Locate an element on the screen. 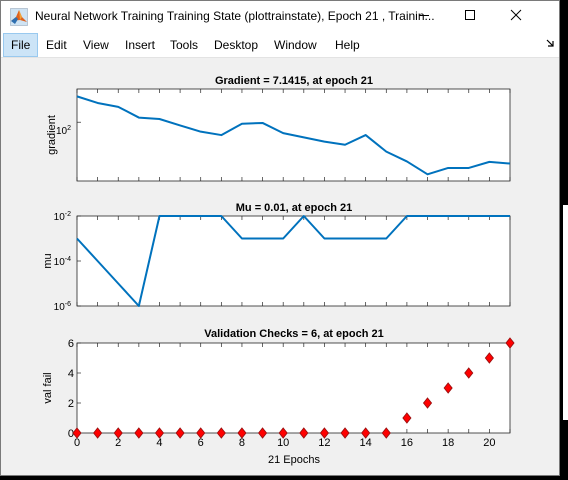  val-xtick-label: 0 is located at coordinates (77, 443).